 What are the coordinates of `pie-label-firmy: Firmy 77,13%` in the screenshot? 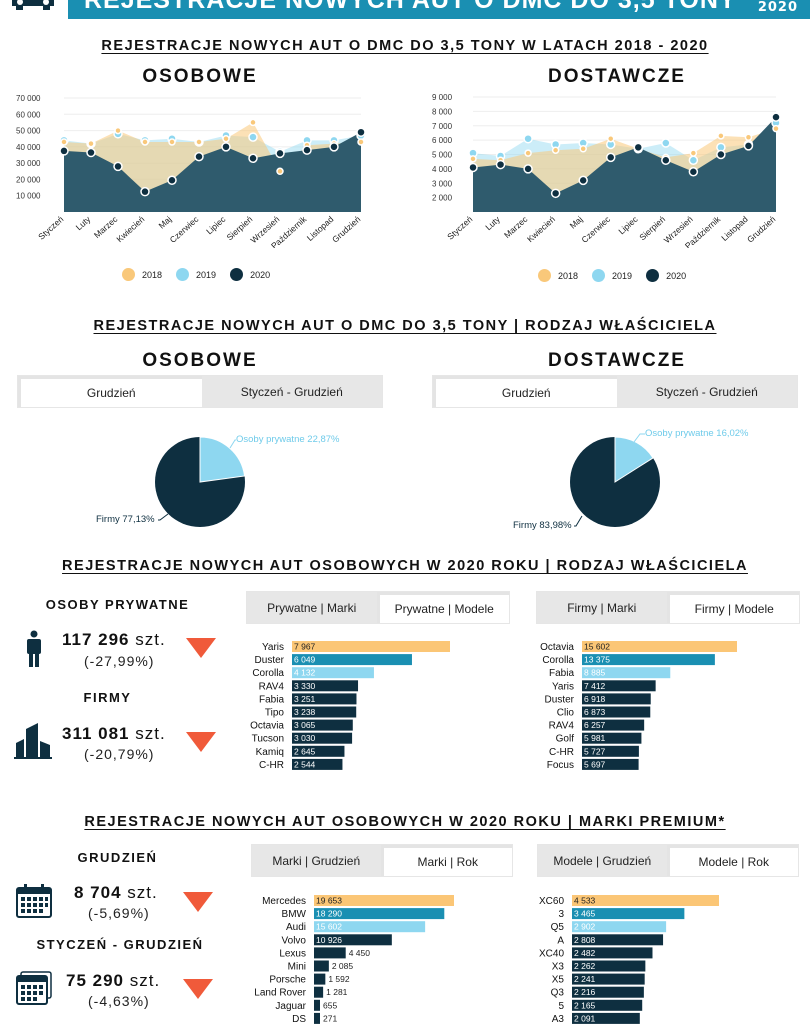 It's located at (125, 519).